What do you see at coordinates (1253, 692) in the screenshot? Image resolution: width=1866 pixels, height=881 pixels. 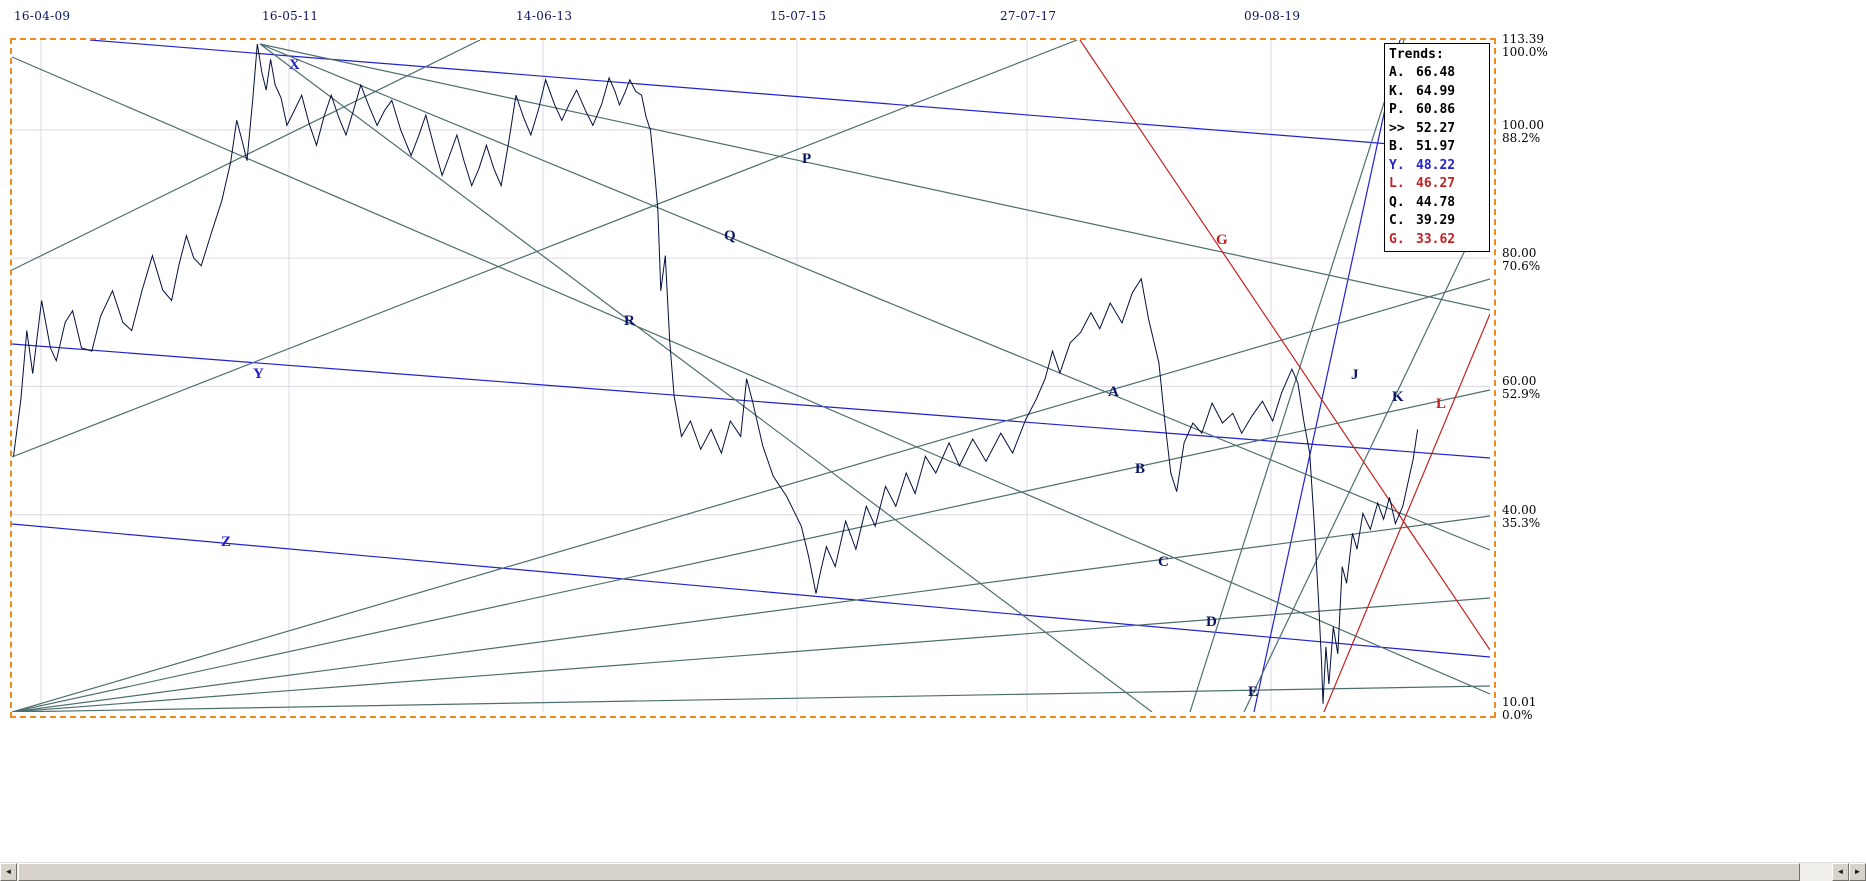 I see `chart-letter-E: E` at bounding box center [1253, 692].